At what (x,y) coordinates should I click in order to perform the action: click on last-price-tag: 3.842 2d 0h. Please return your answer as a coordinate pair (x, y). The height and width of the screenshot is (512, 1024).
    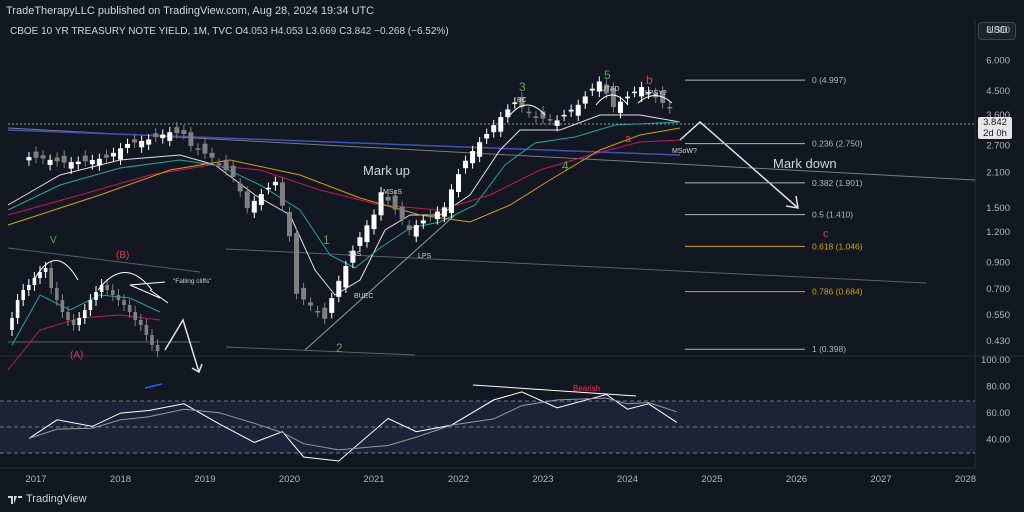
    Looking at the image, I should click on (995, 128).